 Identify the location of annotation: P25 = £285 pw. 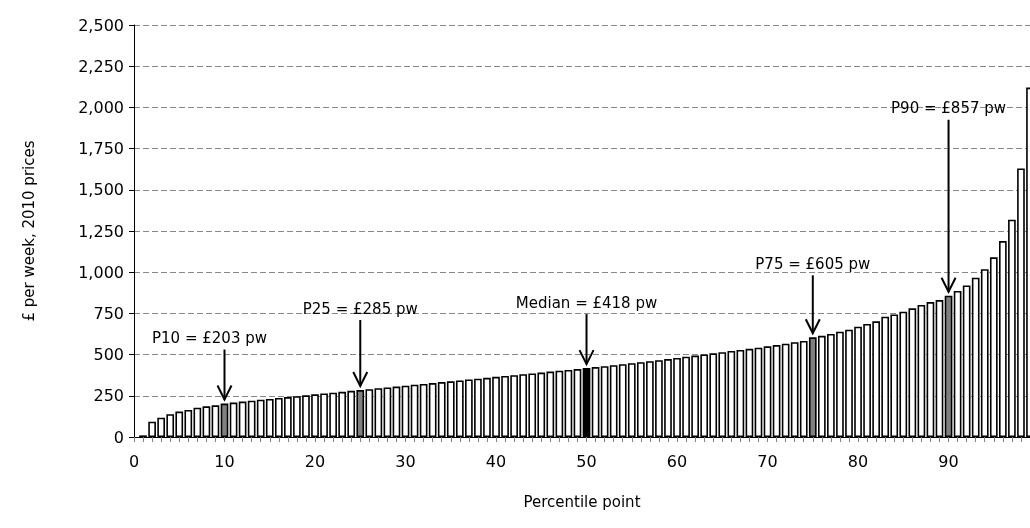
(360, 308).